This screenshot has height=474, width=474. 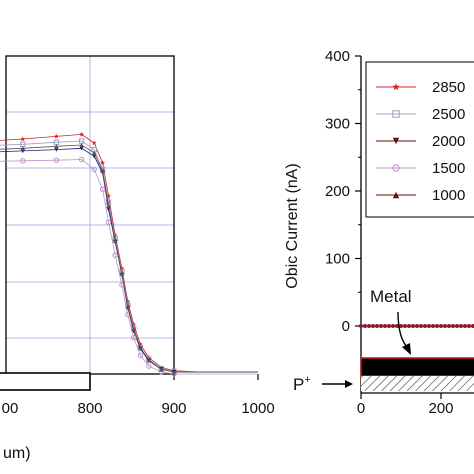 I want to click on right-y-tick-label: 300, so click(x=337, y=124).